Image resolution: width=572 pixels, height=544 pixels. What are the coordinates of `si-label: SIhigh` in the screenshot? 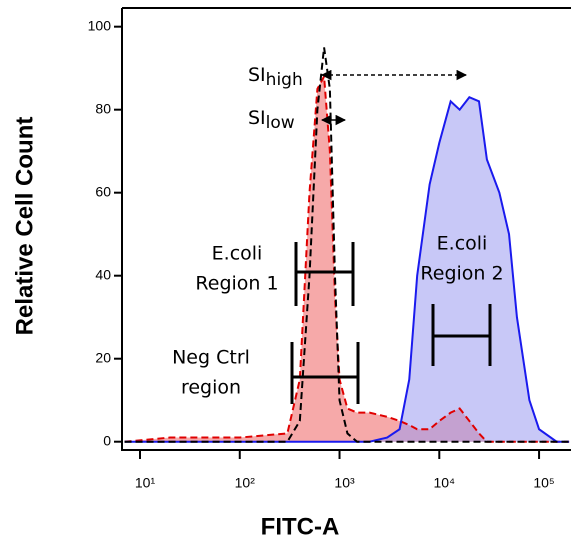 It's located at (275, 77).